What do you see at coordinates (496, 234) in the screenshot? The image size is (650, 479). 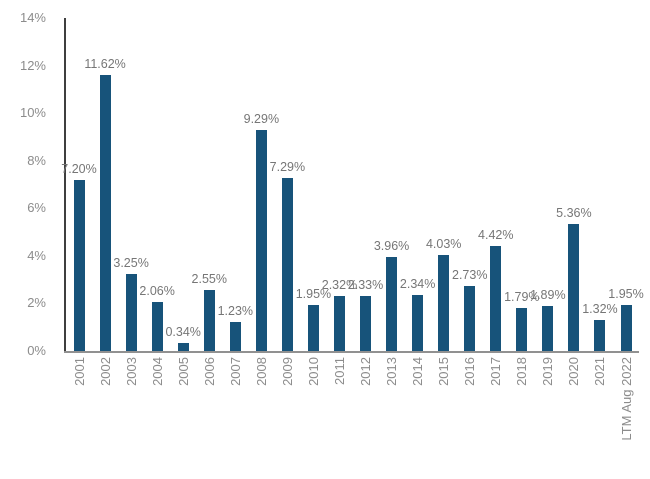 I see `bar-value-label: 4.42%` at bounding box center [496, 234].